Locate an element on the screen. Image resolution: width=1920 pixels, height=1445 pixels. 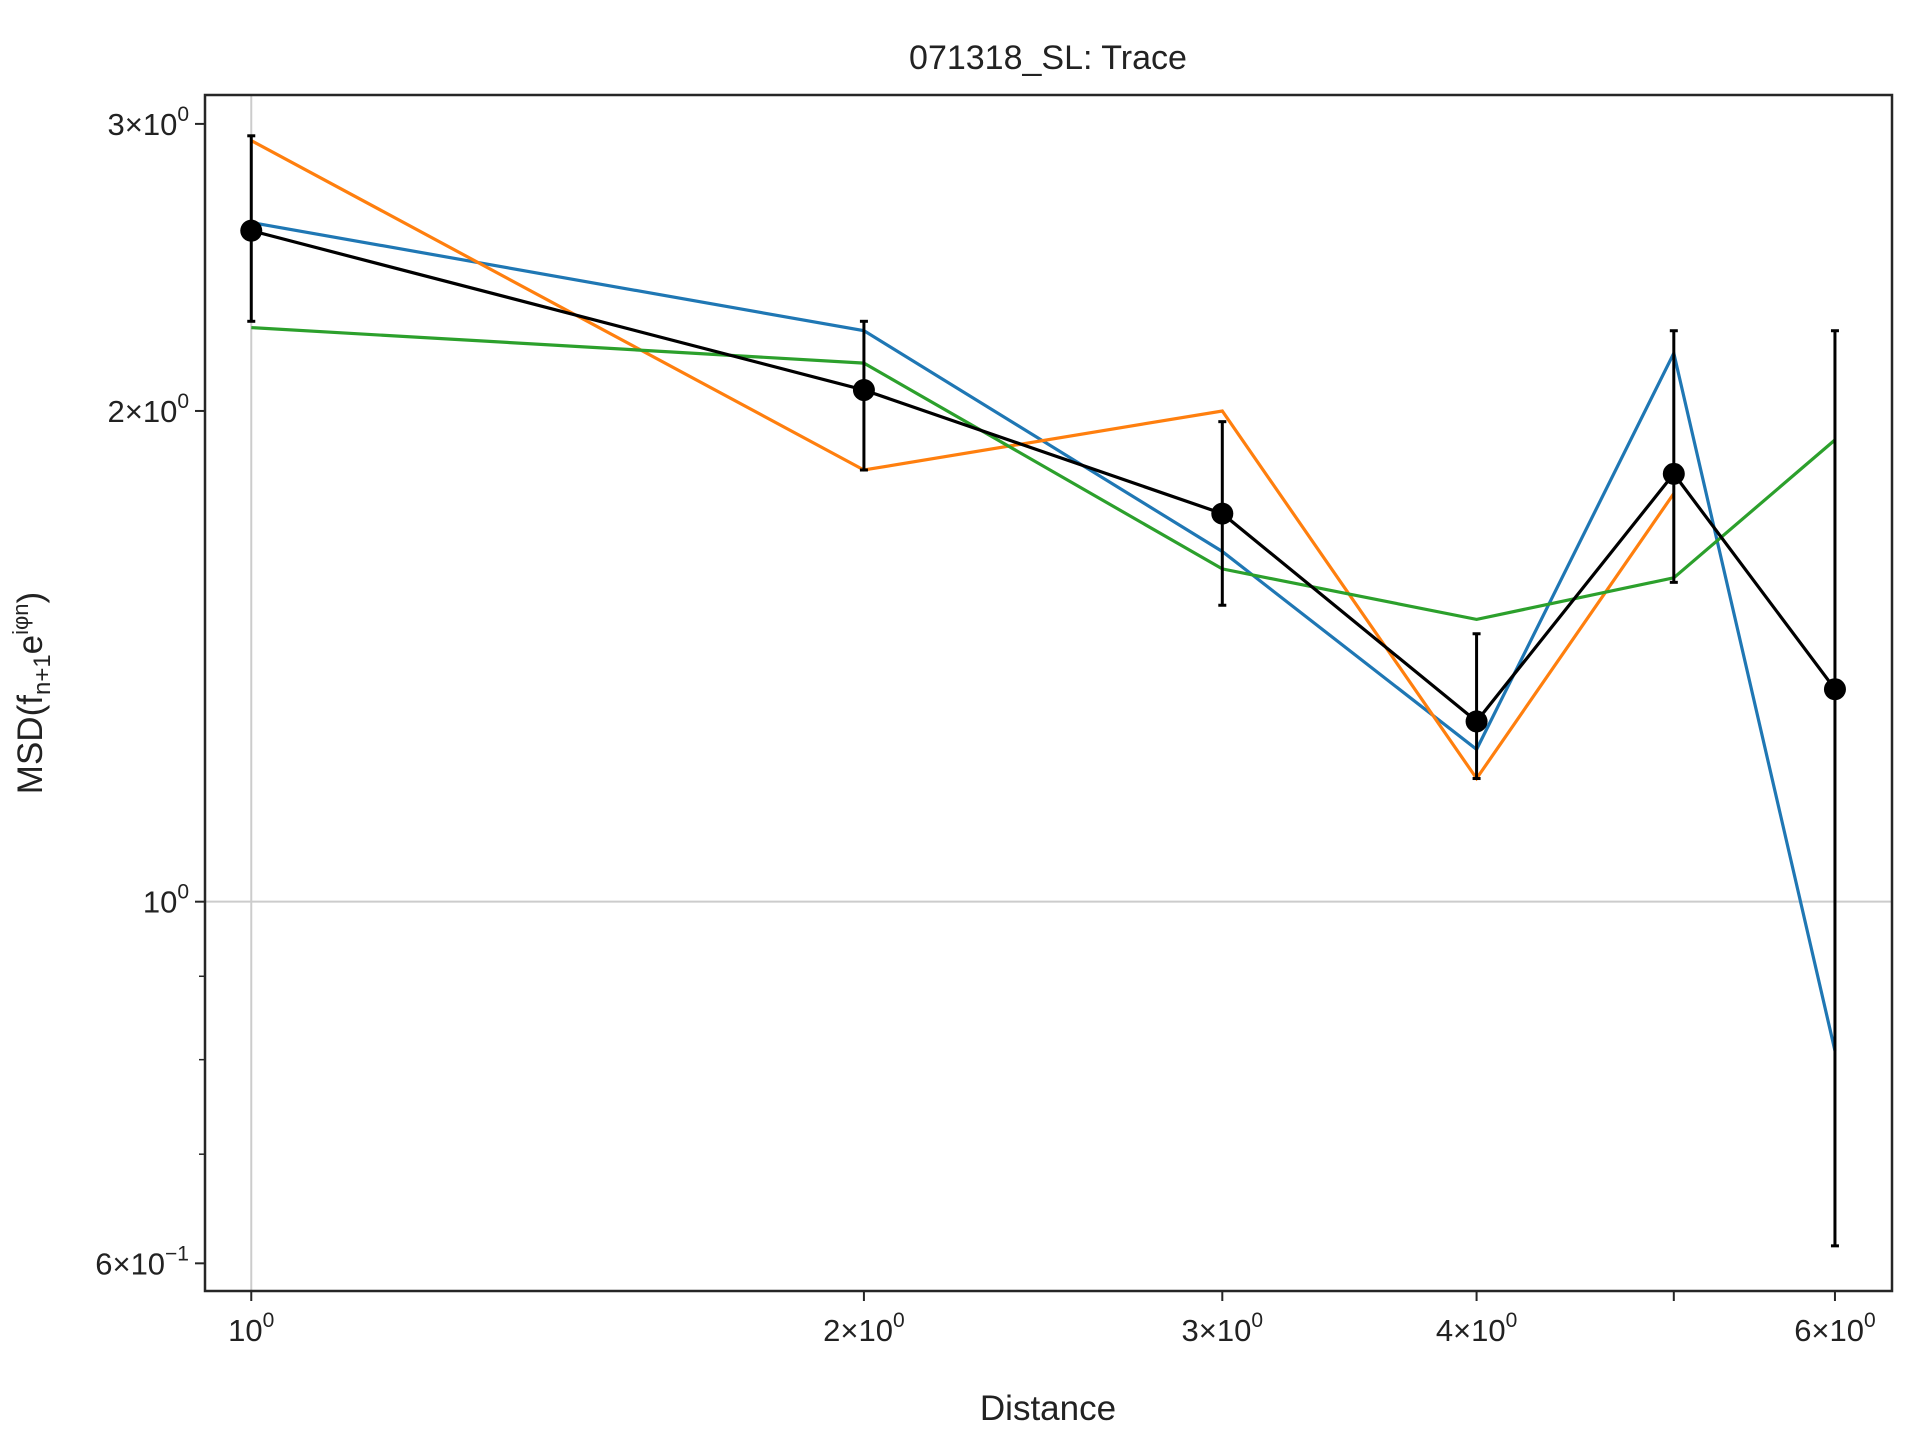
y-tick-label: 2×100 is located at coordinates (148, 409).